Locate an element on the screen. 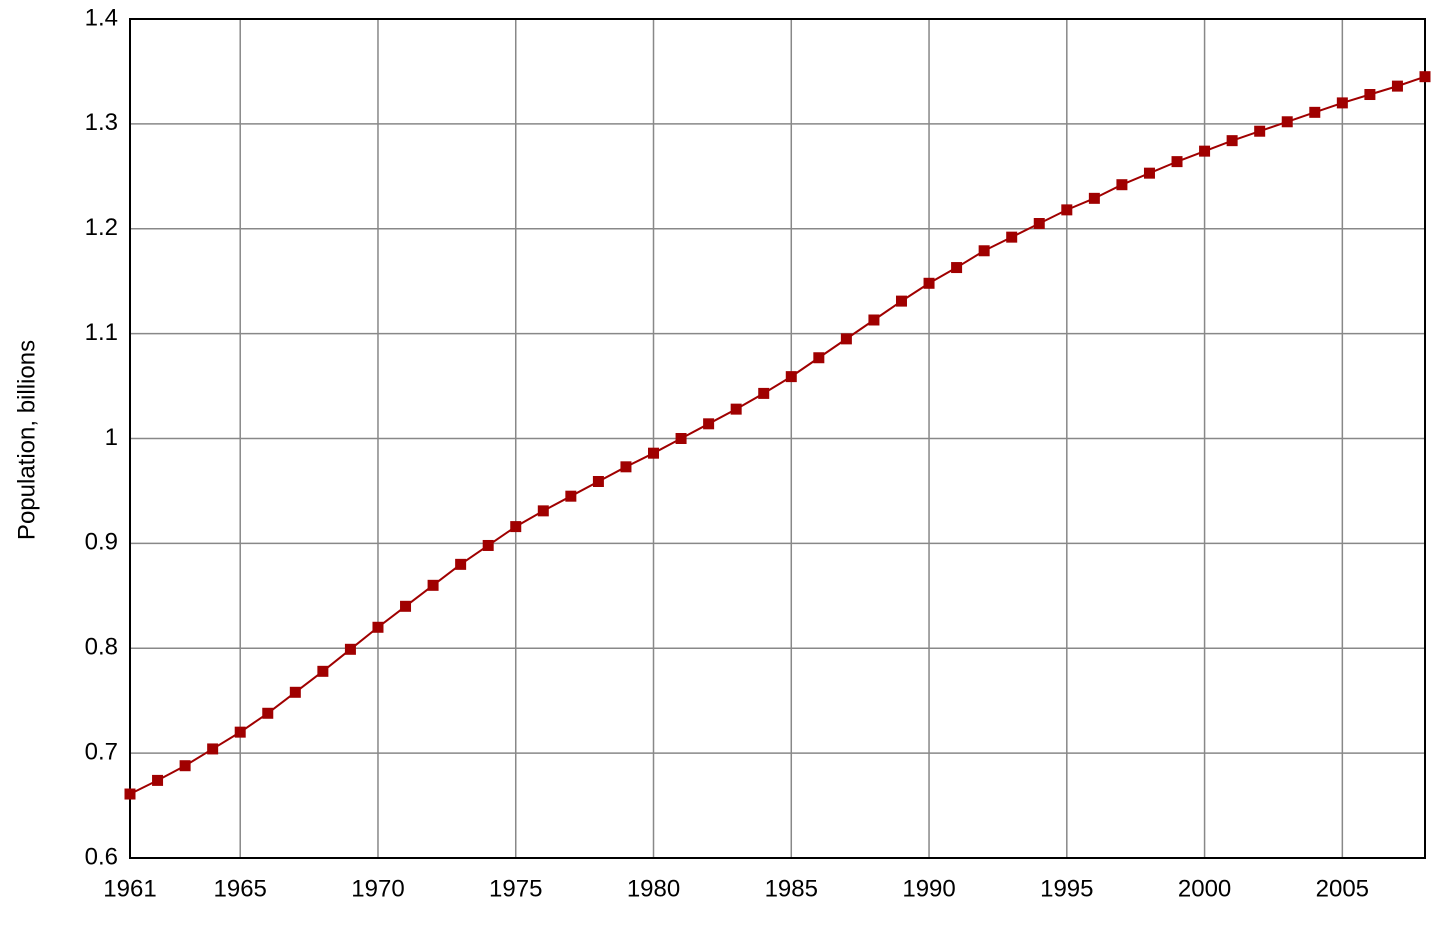 The image size is (1440, 929). x-tick-label: 1975 is located at coordinates (515, 888).